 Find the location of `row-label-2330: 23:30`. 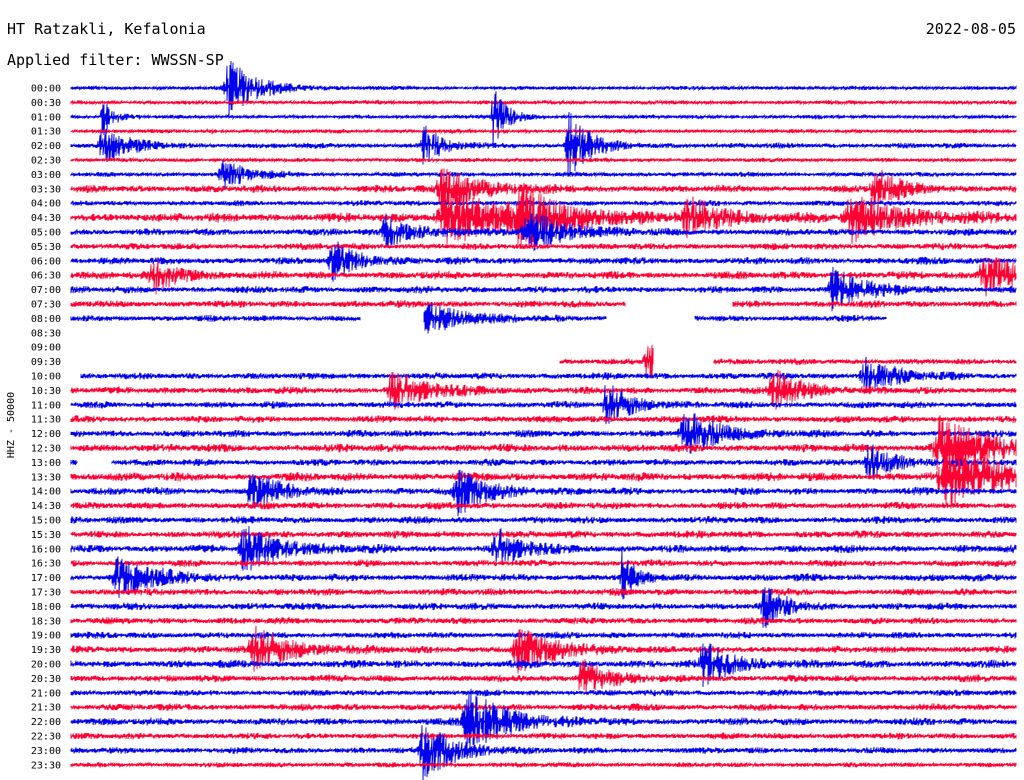

row-label-2330: 23:30 is located at coordinates (46, 765).